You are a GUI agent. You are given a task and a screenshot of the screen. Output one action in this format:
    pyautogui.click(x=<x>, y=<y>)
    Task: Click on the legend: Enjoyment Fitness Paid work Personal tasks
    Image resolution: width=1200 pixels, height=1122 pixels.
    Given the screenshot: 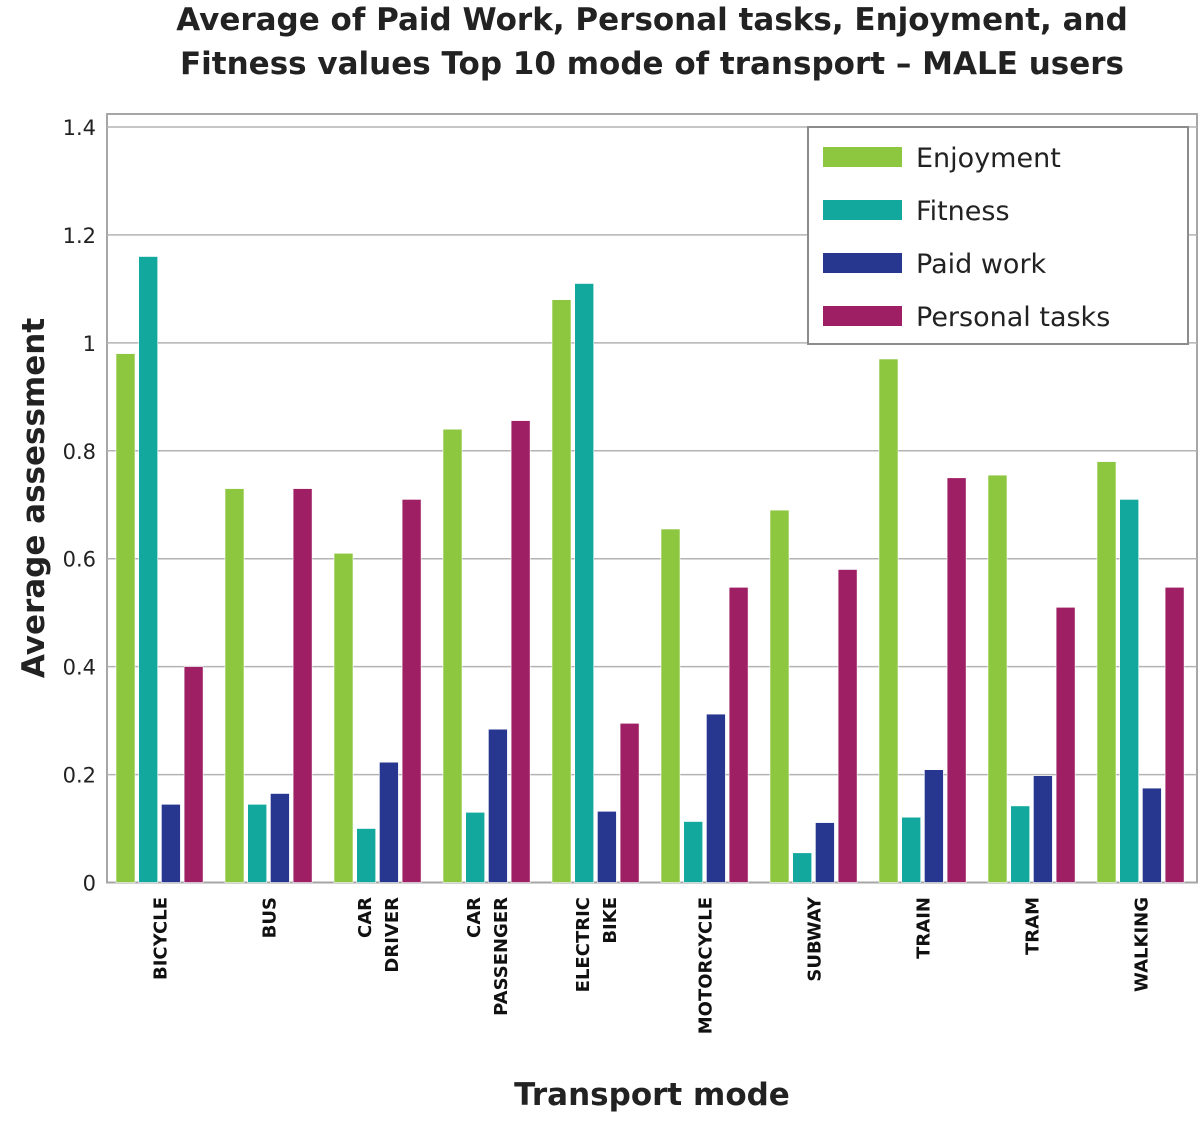 What is the action you would take?
    pyautogui.click(x=998, y=235)
    